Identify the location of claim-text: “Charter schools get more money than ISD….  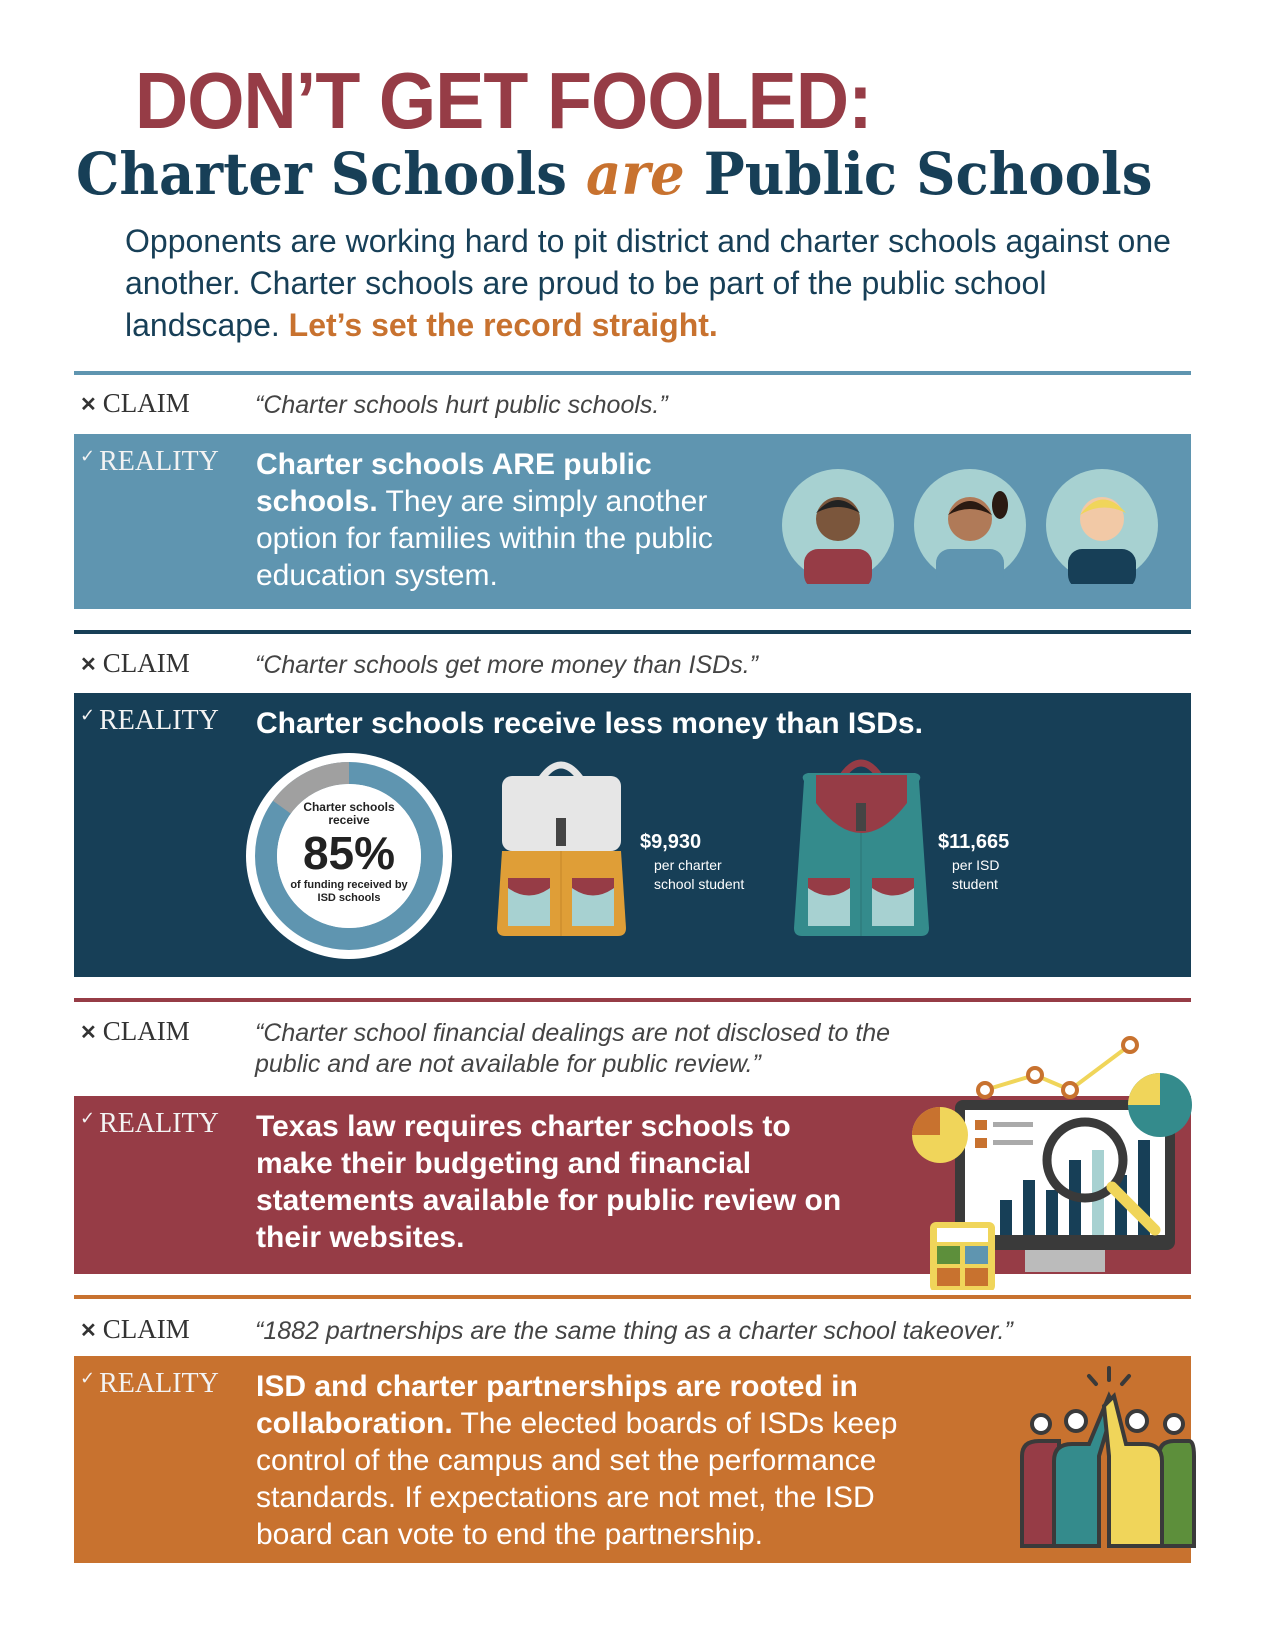
(506, 665).